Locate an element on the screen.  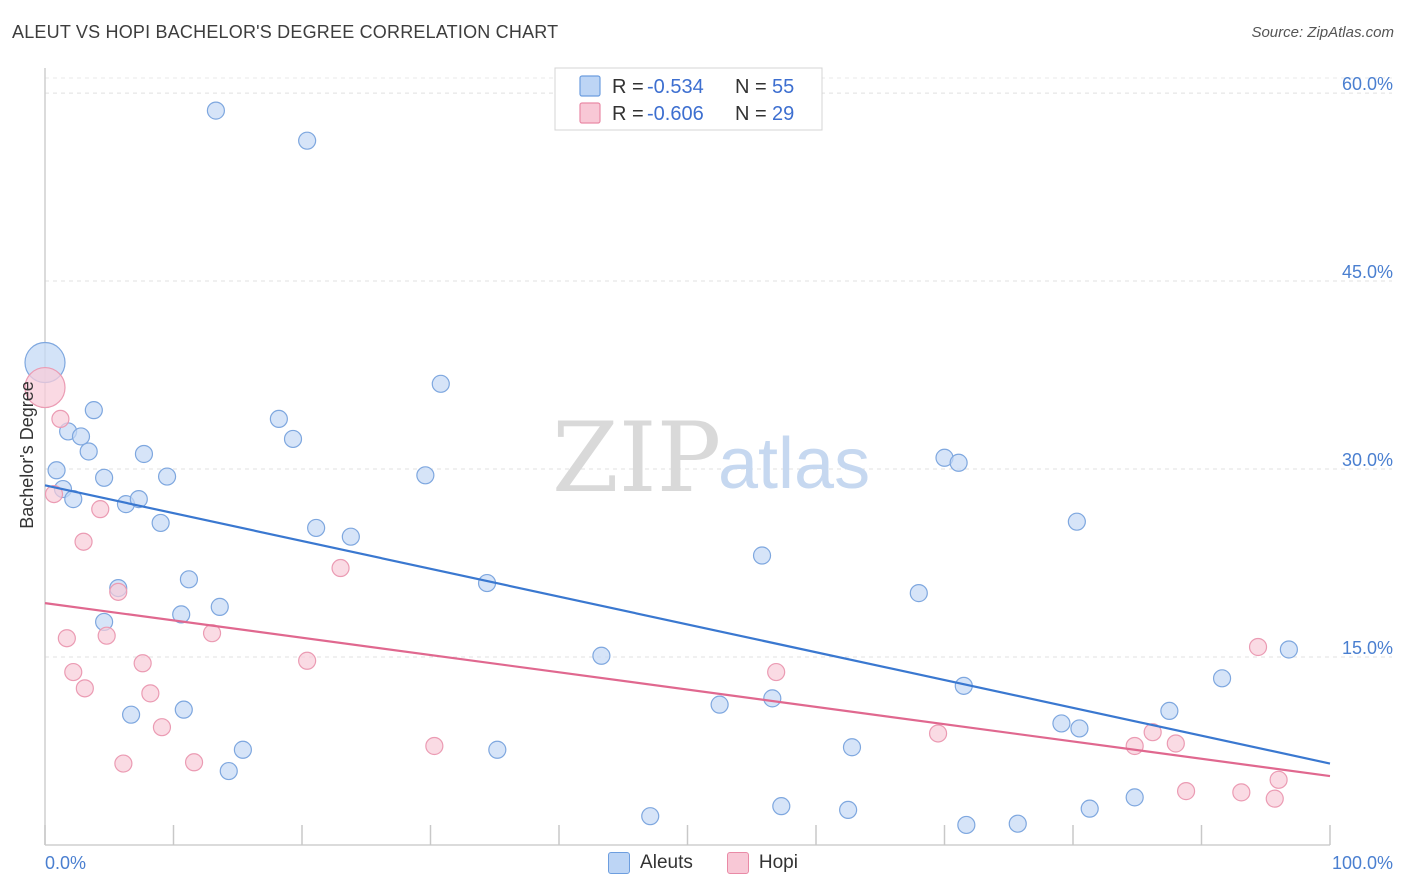
x-tick-label: 100.0% is located at coordinates (1362, 863).